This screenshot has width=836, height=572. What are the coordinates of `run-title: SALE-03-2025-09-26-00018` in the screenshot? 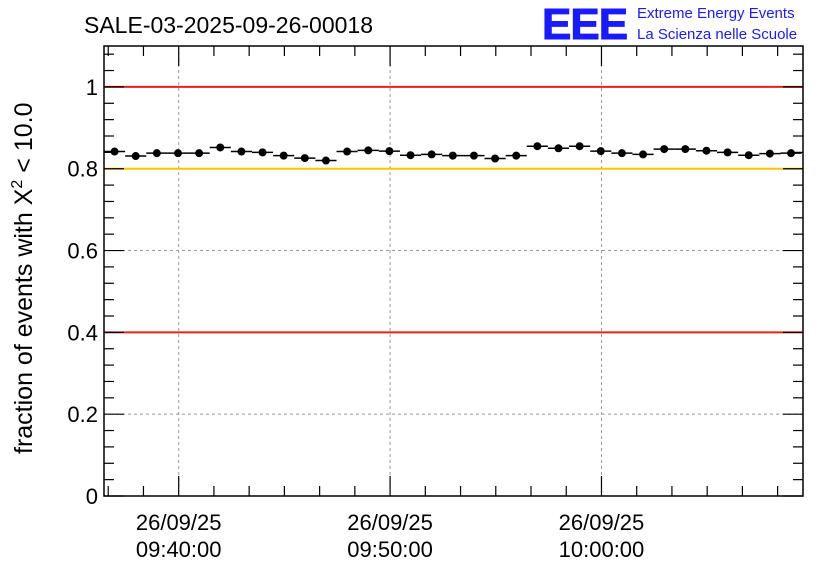 It's located at (228, 25).